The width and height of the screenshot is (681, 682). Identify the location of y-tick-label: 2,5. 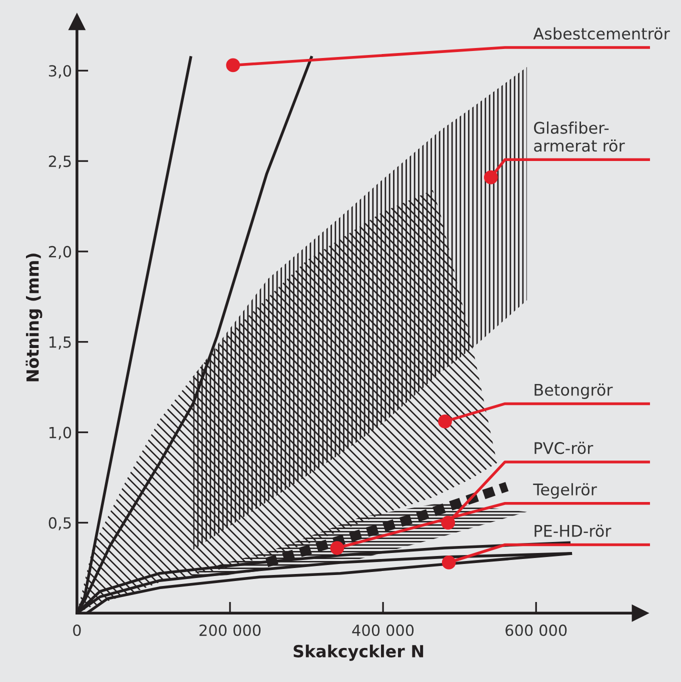
(59, 162).